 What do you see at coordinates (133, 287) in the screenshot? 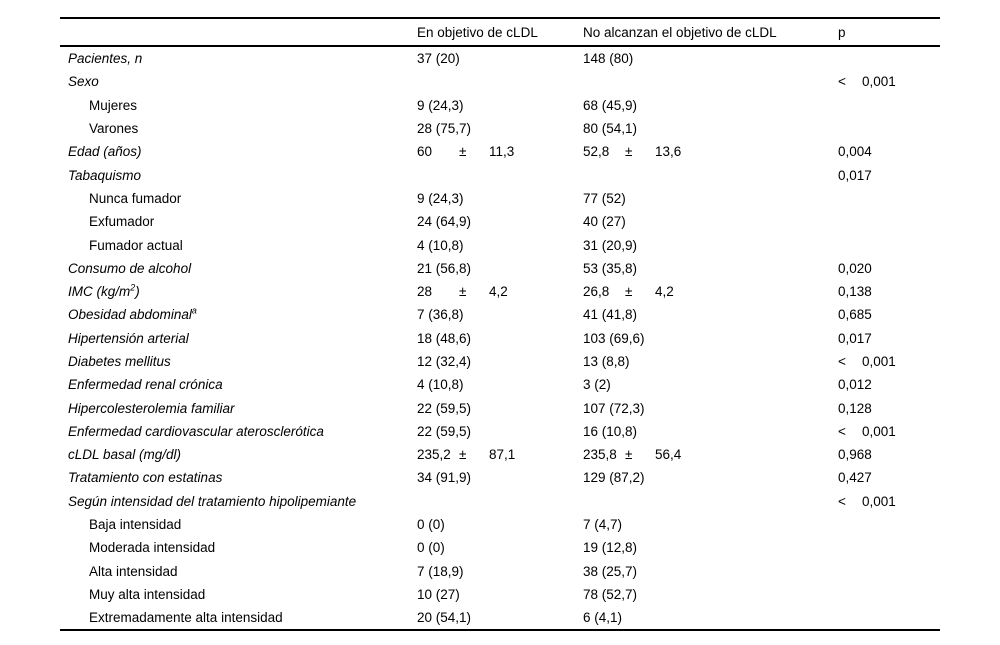
I see `label-superscript: 2` at bounding box center [133, 287].